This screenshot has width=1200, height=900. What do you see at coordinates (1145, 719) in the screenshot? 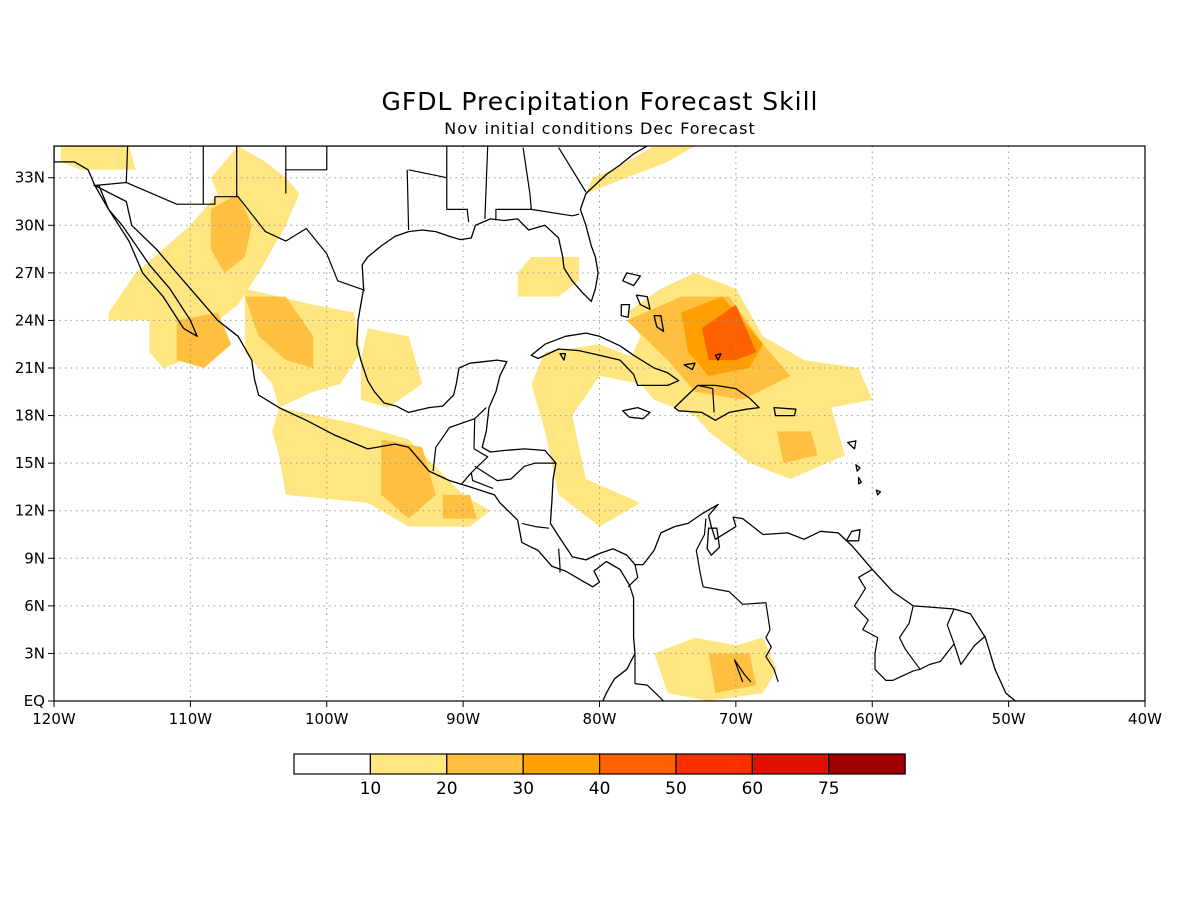
I see `lon-tick-label: 40W` at bounding box center [1145, 719].